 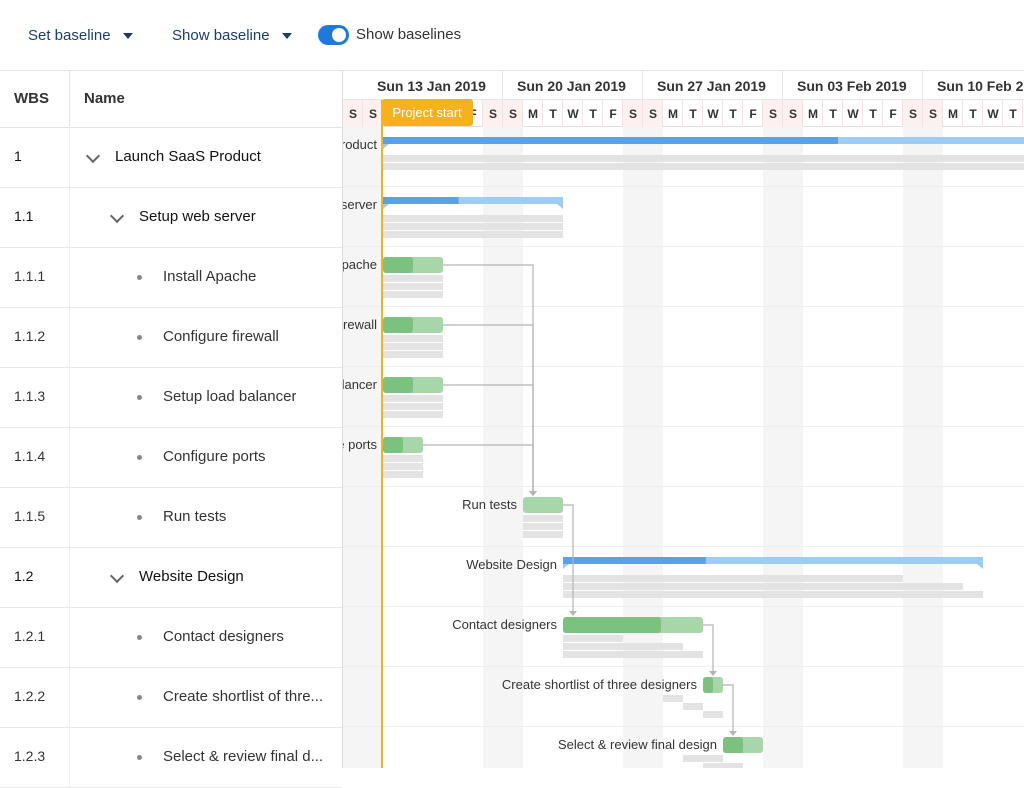 What do you see at coordinates (171, 277) in the screenshot?
I see `table-row: 1.1.1 Install Apache` at bounding box center [171, 277].